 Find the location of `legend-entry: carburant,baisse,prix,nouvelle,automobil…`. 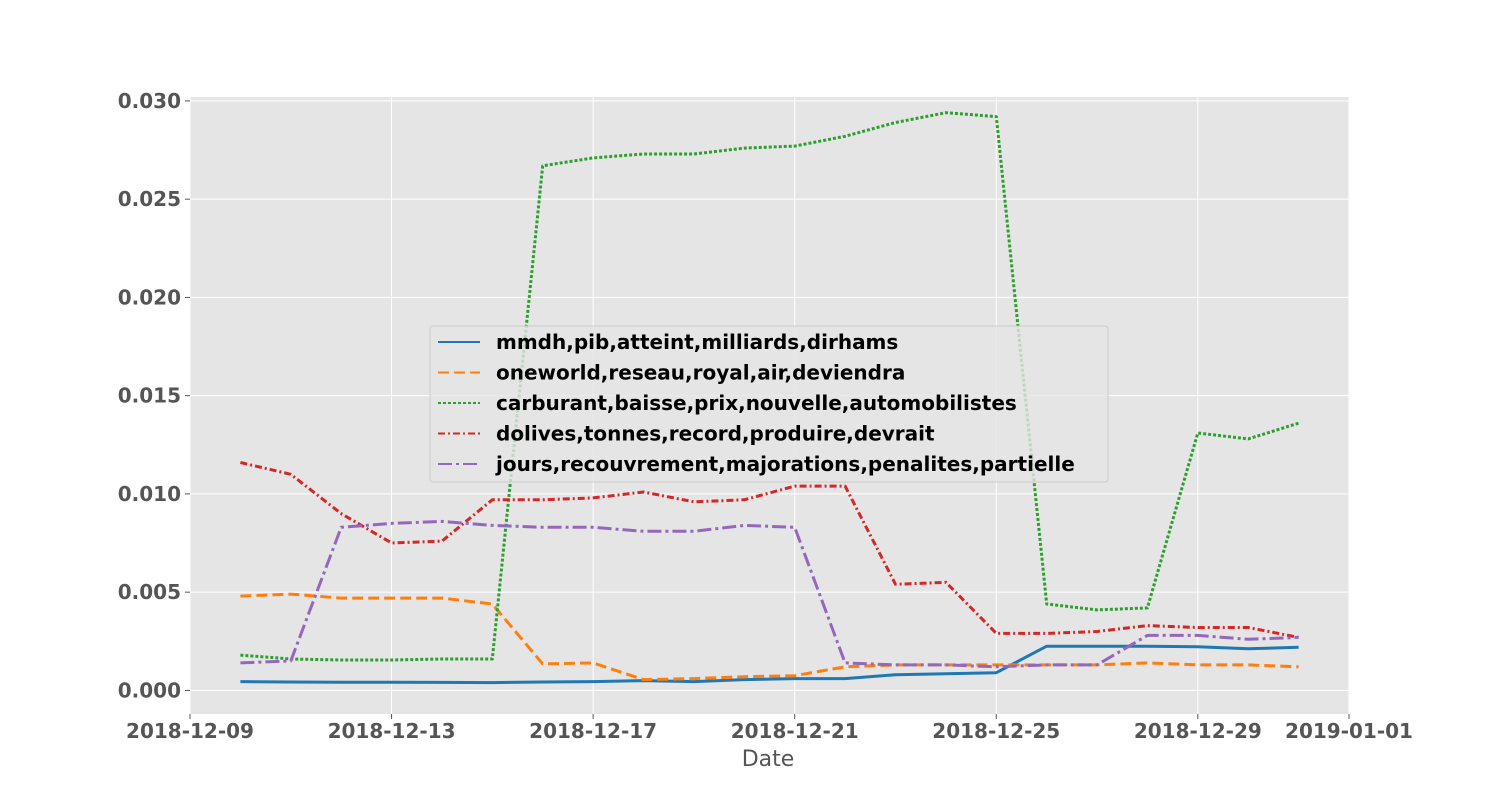

legend-entry: carburant,baisse,prix,nouvelle,automobil… is located at coordinates (756, 403).